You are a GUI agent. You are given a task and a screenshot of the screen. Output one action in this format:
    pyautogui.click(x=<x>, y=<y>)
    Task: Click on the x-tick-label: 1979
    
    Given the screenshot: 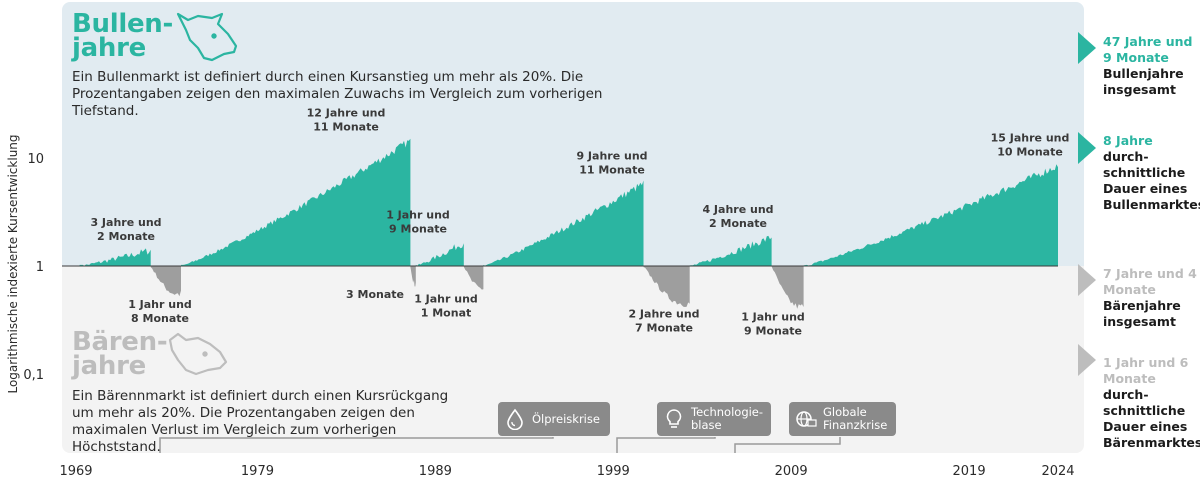 What is the action you would take?
    pyautogui.click(x=257, y=471)
    